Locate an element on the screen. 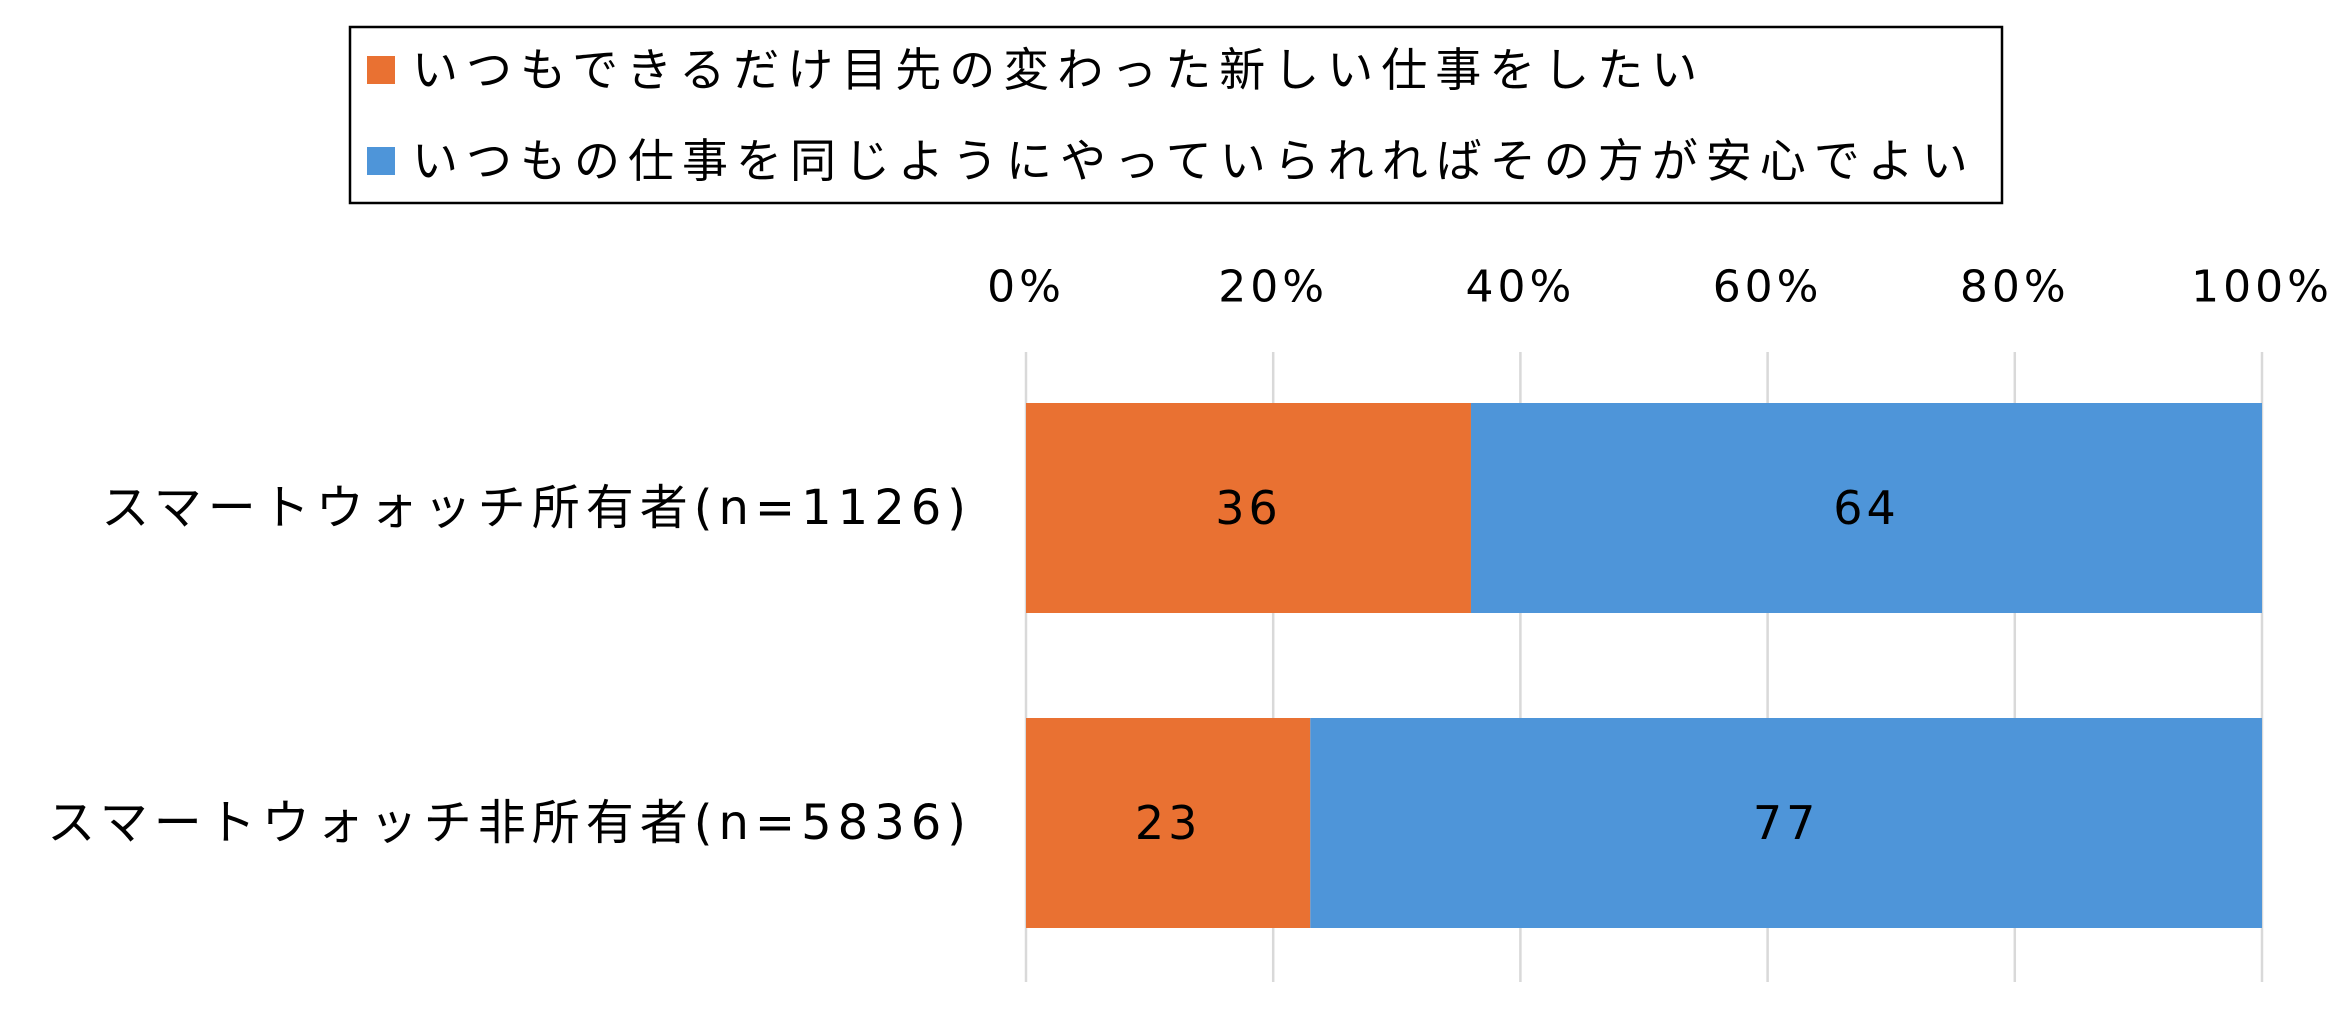 Image resolution: width=2351 pixels, height=1032 pixels. data-label-1-2: 64 is located at coordinates (1866, 508).